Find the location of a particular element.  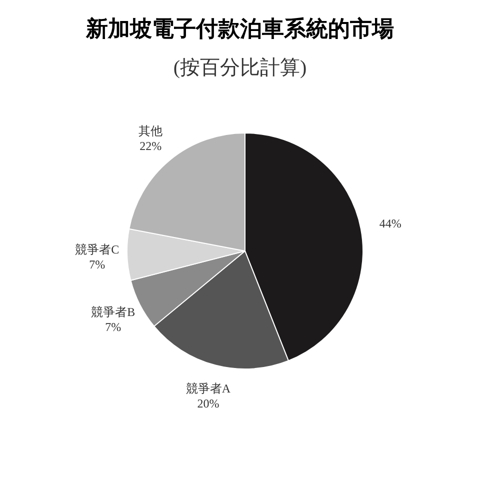

data-label: 44% is located at coordinates (390, 223).